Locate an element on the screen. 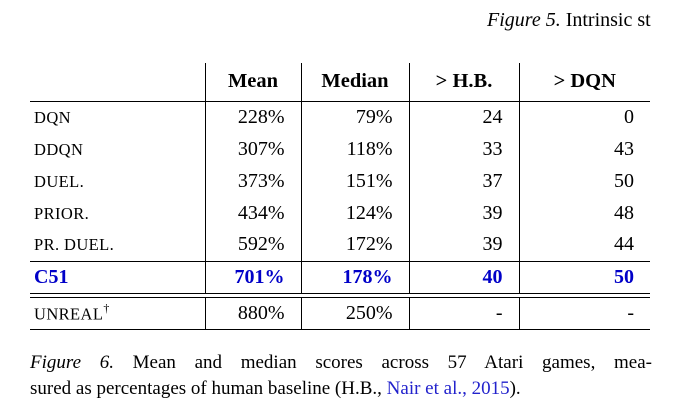 The width and height of the screenshot is (682, 417). cell-mean: 307% is located at coordinates (252, 149).